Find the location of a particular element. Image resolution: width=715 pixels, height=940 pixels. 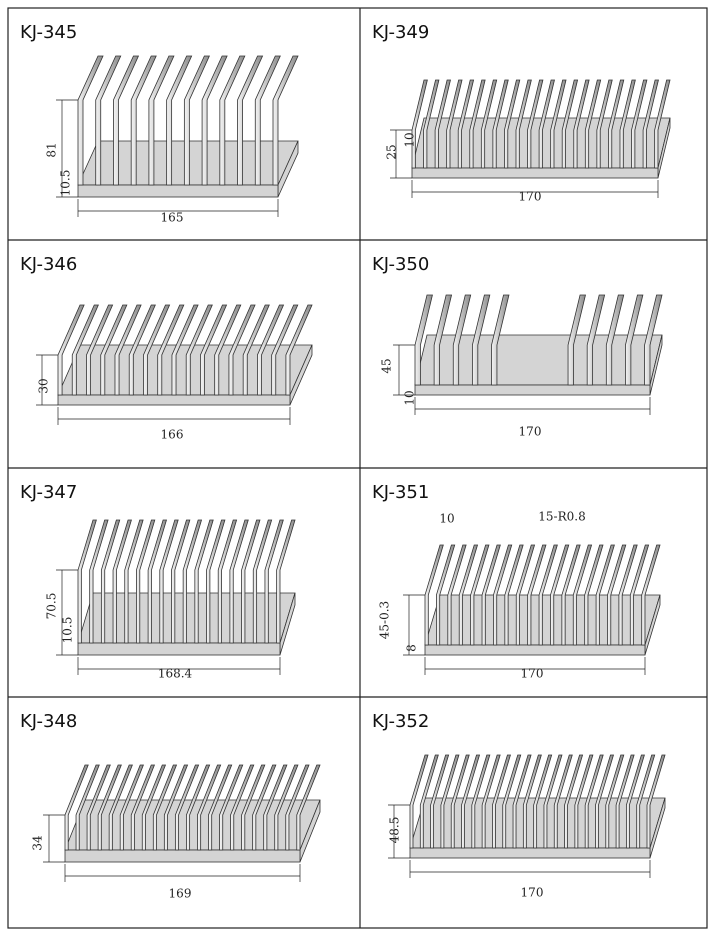

dimension-label: 8 is located at coordinates (412, 648).